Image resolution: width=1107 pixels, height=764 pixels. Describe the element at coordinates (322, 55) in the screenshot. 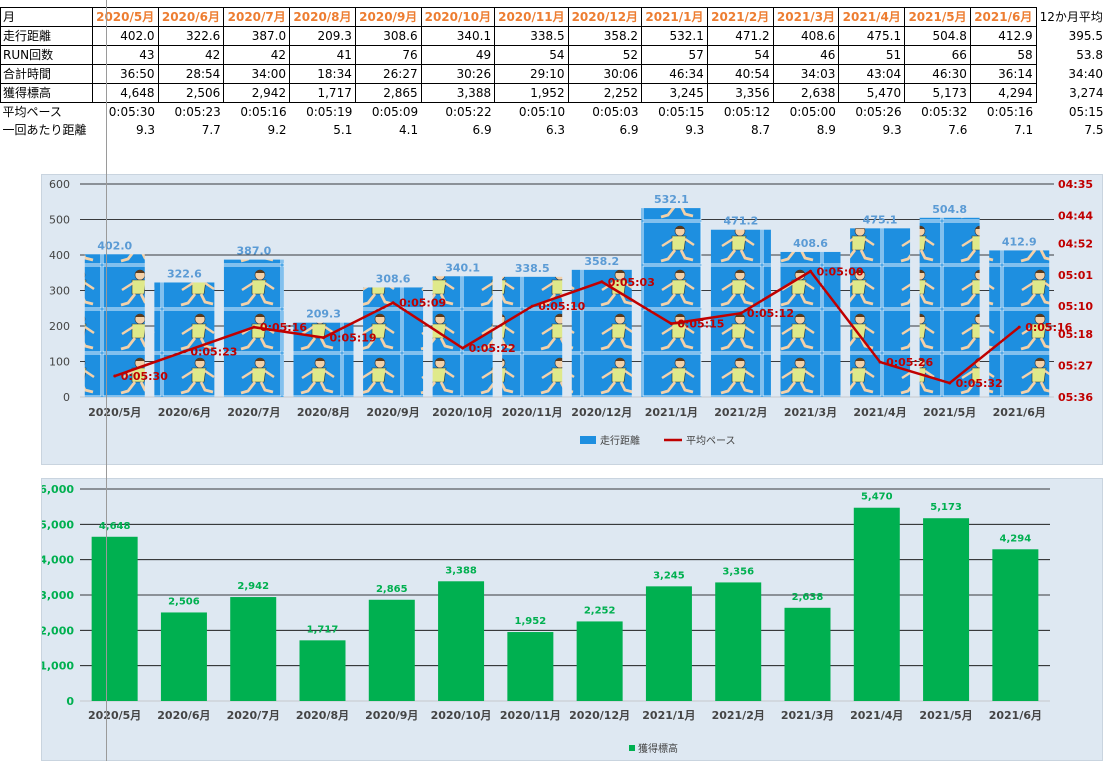

I see `table-cell: 41` at that location.